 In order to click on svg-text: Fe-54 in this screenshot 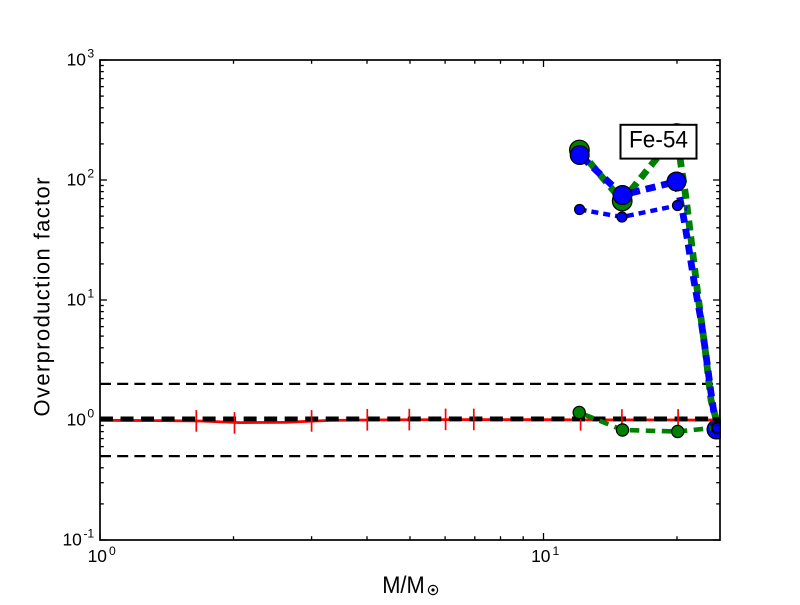, I will do `click(658, 140)`.